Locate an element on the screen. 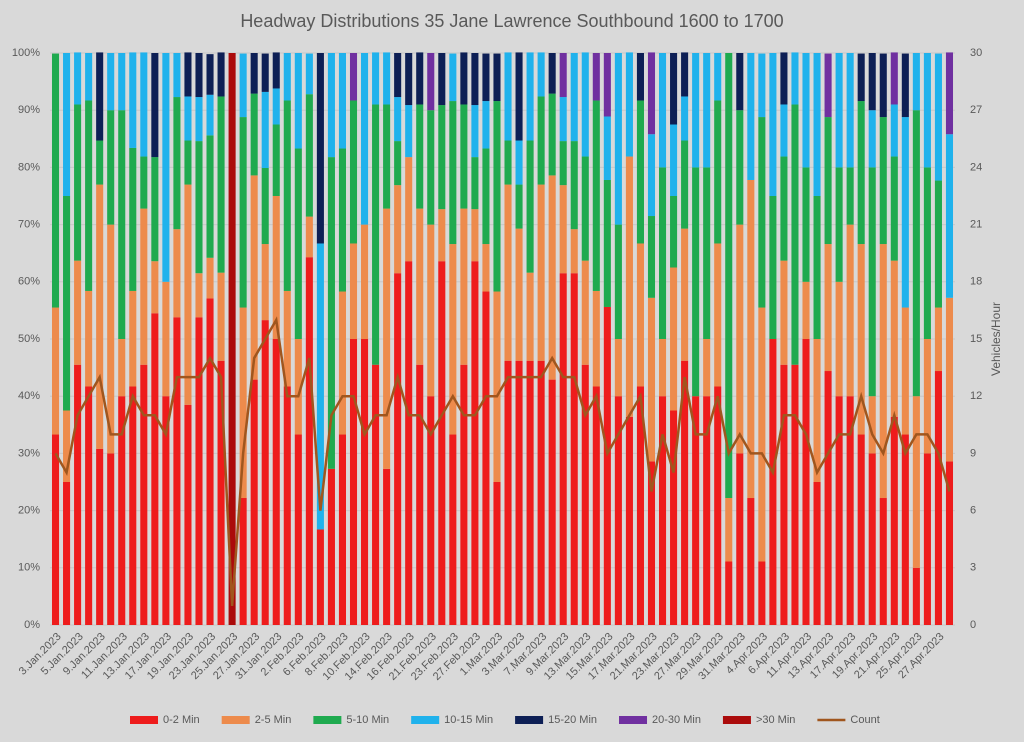  y2-tick-label: 15 is located at coordinates (976, 339).